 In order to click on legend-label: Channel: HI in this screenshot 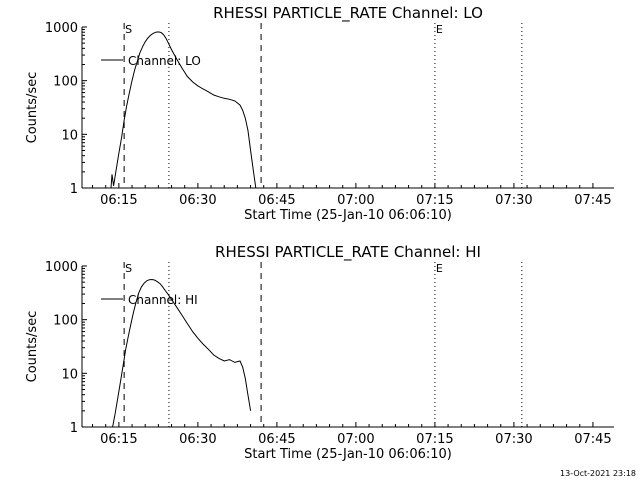, I will do `click(163, 300)`.